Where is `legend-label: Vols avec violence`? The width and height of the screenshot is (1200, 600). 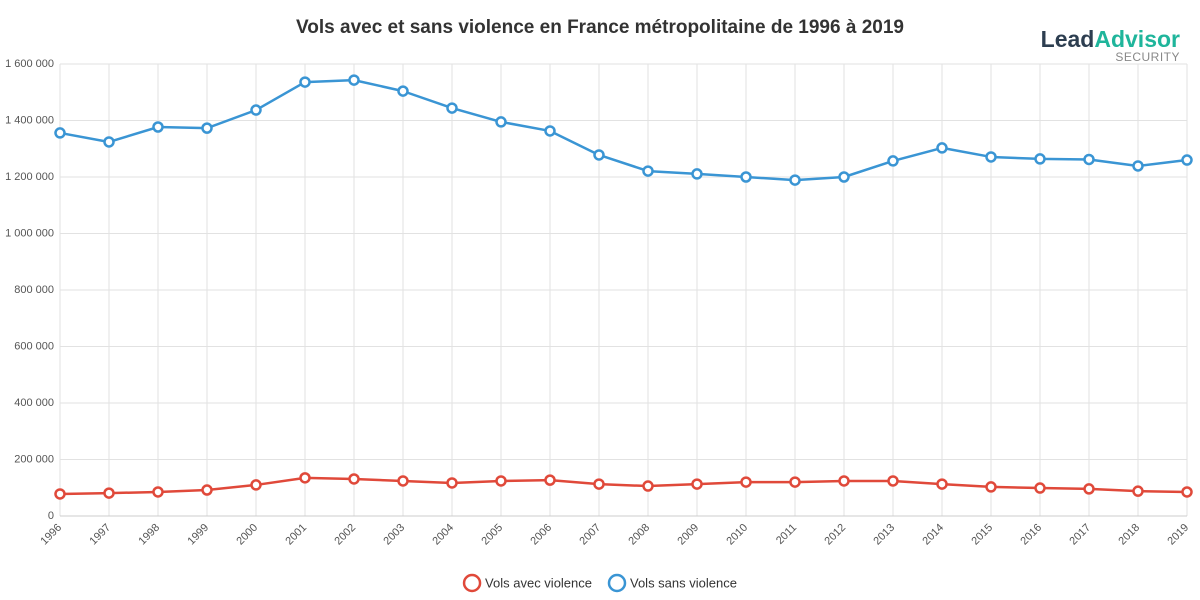
legend-label: Vols avec violence is located at coordinates (538, 582).